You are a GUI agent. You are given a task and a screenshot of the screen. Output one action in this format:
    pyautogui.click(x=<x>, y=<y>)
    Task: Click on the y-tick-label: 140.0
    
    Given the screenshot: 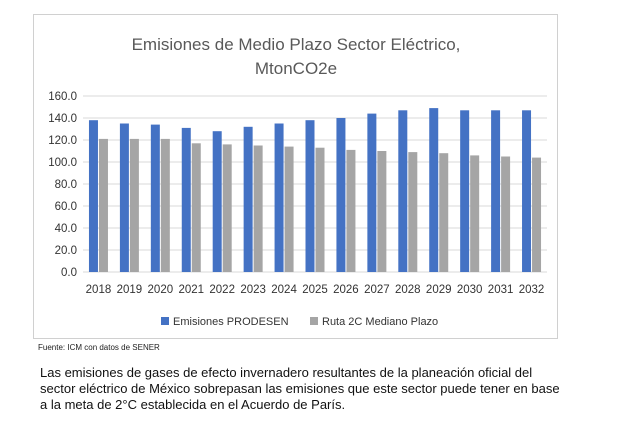 What is the action you would take?
    pyautogui.click(x=62, y=119)
    